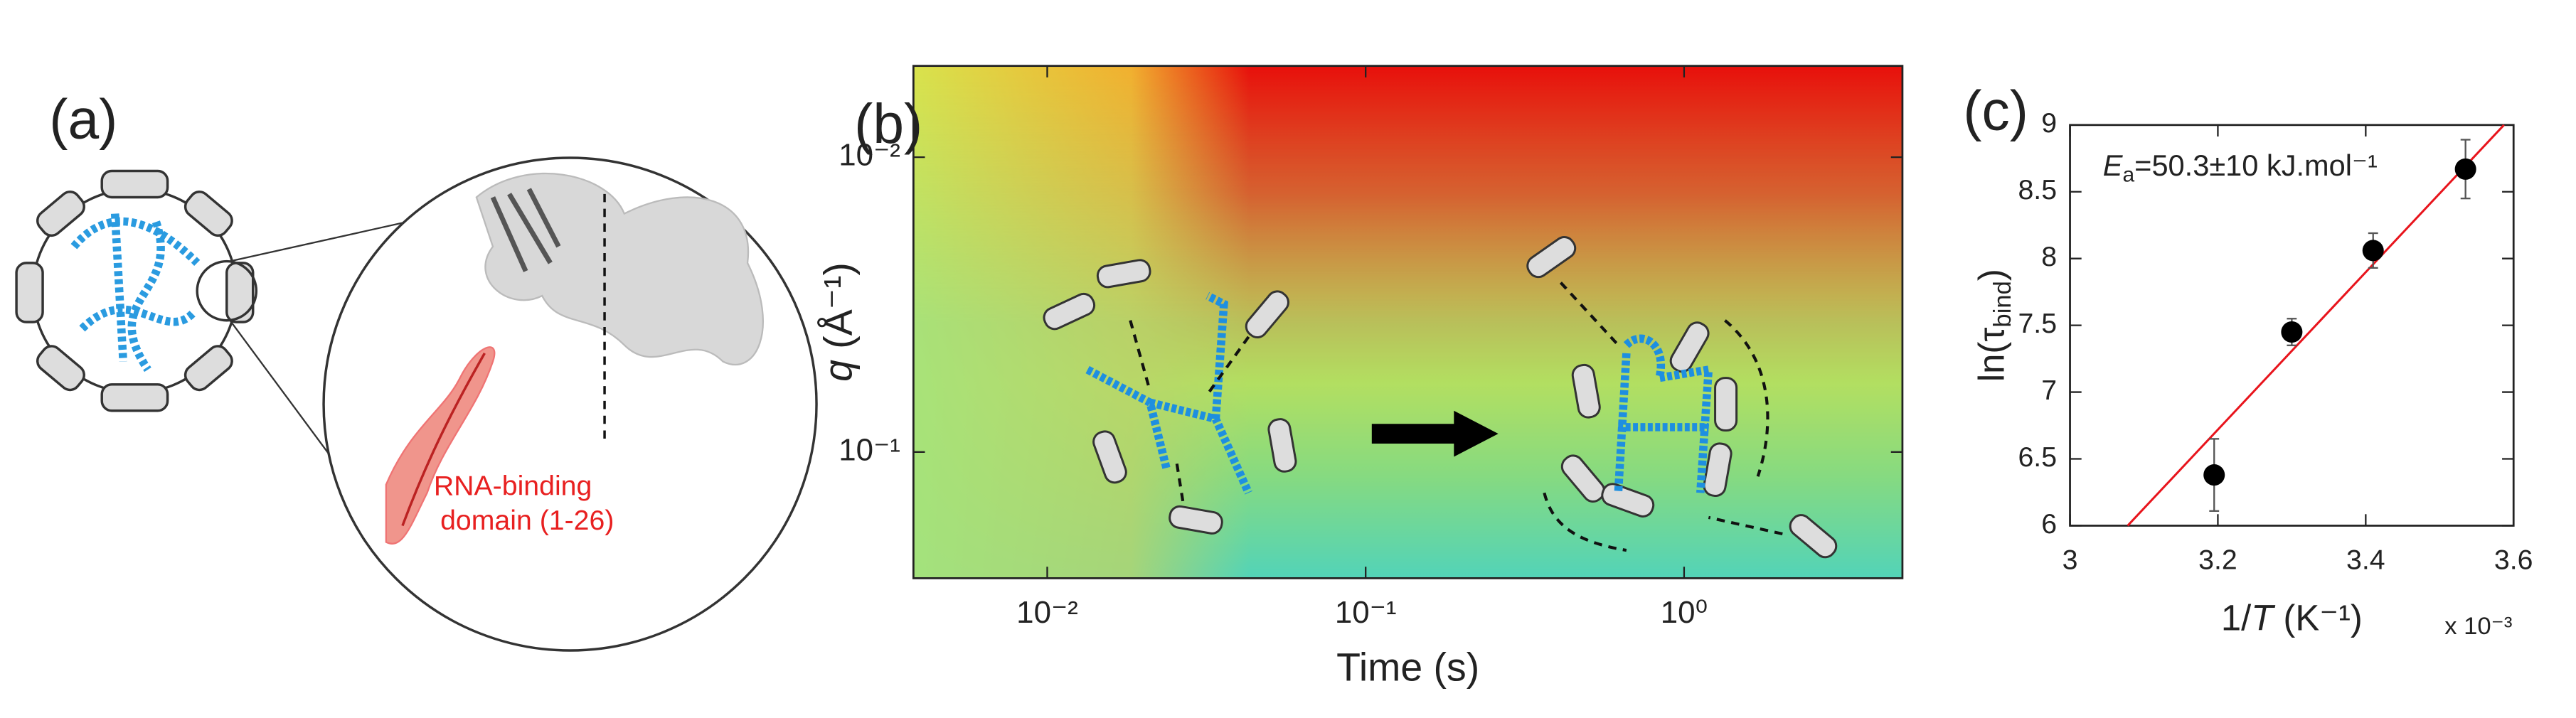 The image size is (2576, 718). Describe the element at coordinates (1047, 612) in the screenshot. I see `x-tick-label: 10⁻²` at that location.